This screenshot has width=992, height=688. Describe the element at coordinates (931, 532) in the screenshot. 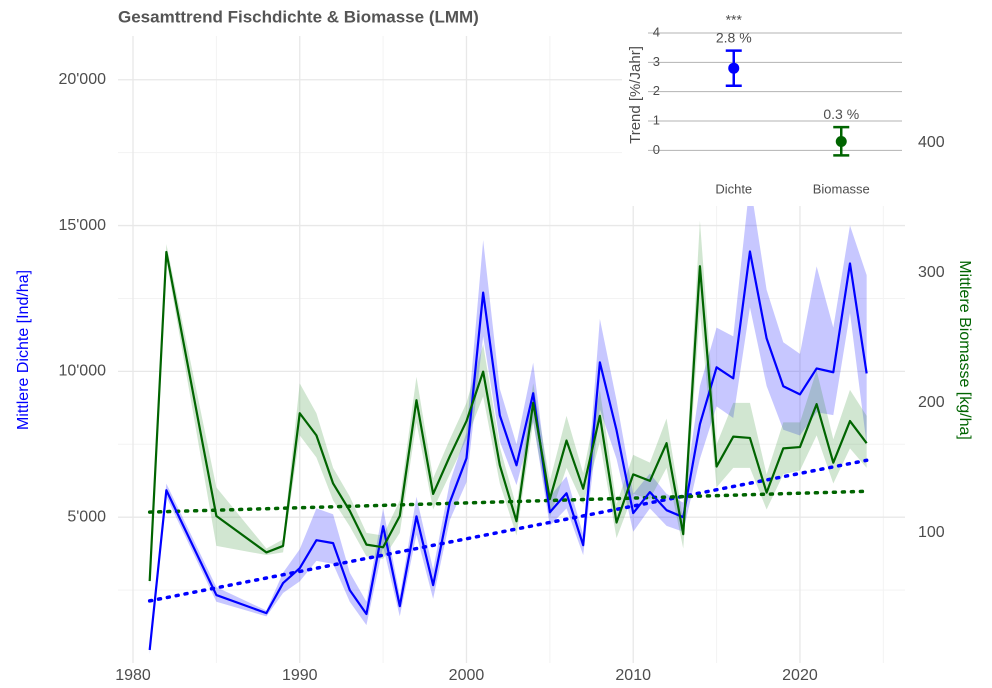

I see `y2-tick-label: 100` at that location.